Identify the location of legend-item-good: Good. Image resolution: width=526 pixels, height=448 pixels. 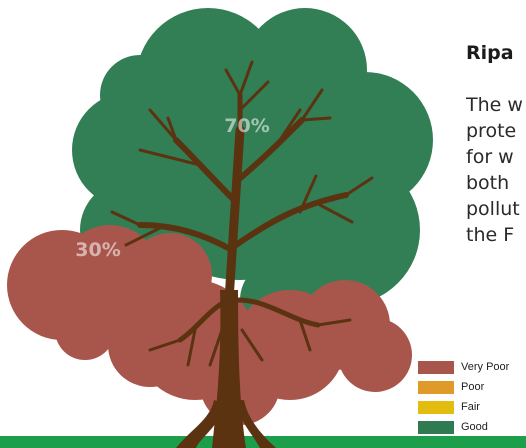
(463, 427).